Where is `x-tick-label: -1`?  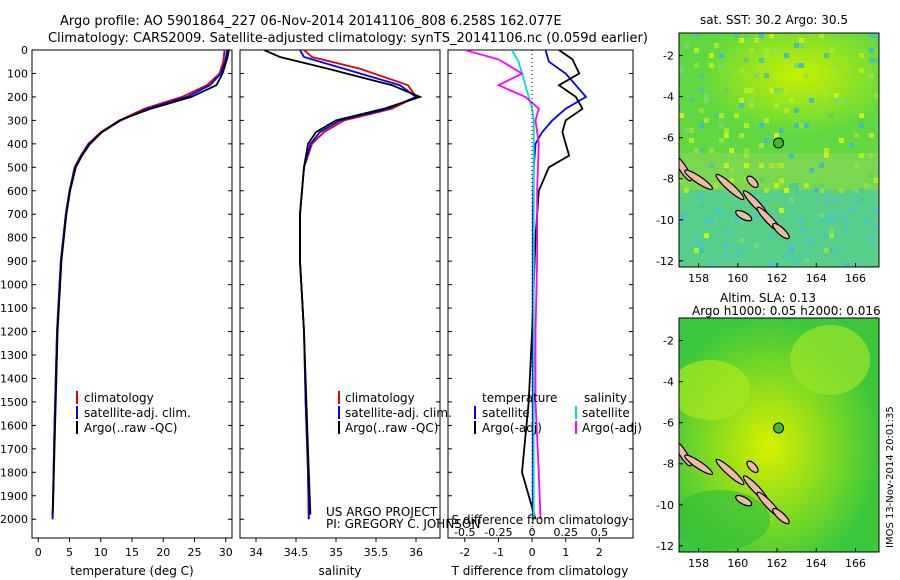
x-tick-label: -1 is located at coordinates (498, 552).